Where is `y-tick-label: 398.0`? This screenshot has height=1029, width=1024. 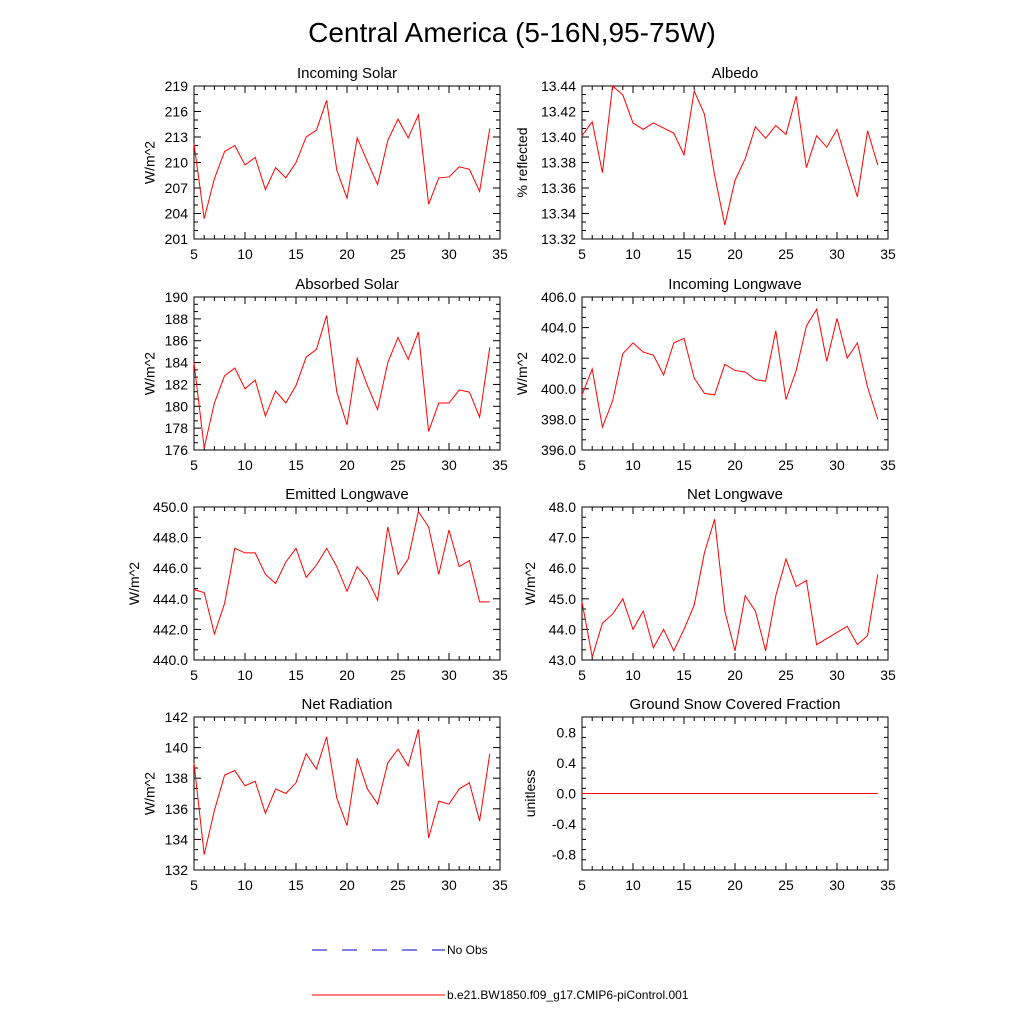 y-tick-label: 398.0 is located at coordinates (558, 419).